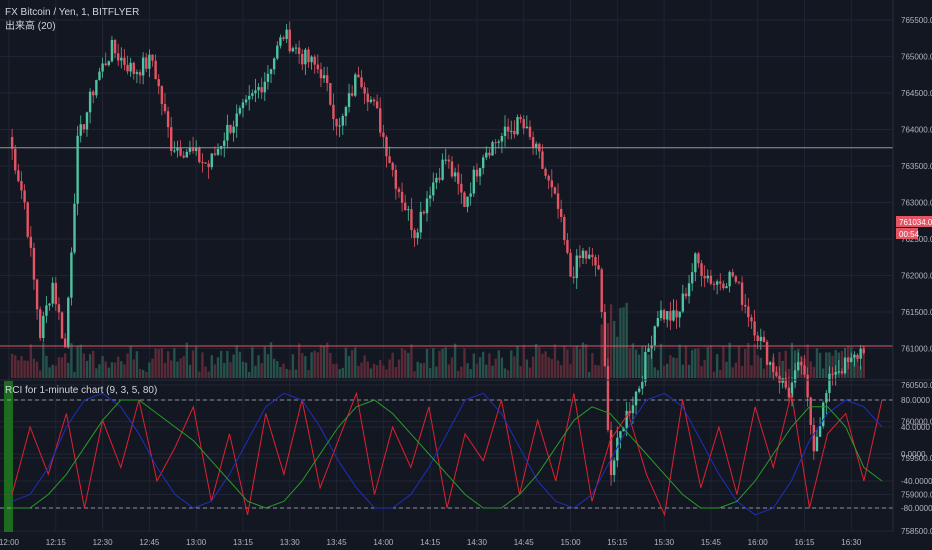 This screenshot has width=932, height=550. What do you see at coordinates (916, 57) in the screenshot?
I see `price-tick-label: 765000.00` at bounding box center [916, 57].